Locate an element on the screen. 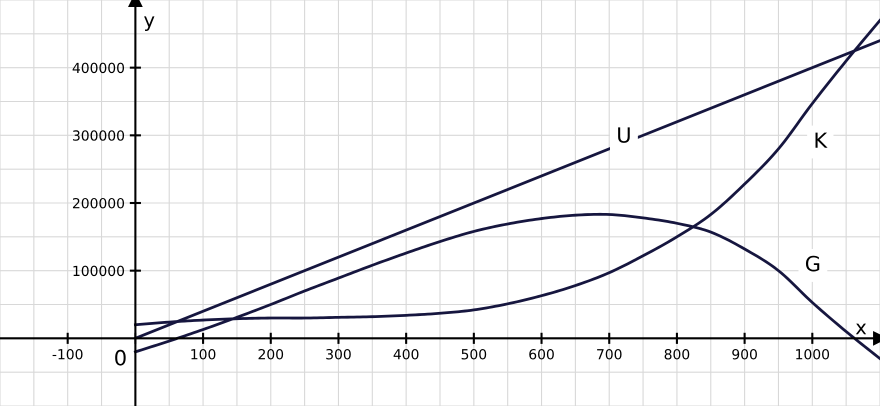  y-tick-label: 400000 is located at coordinates (98, 68).